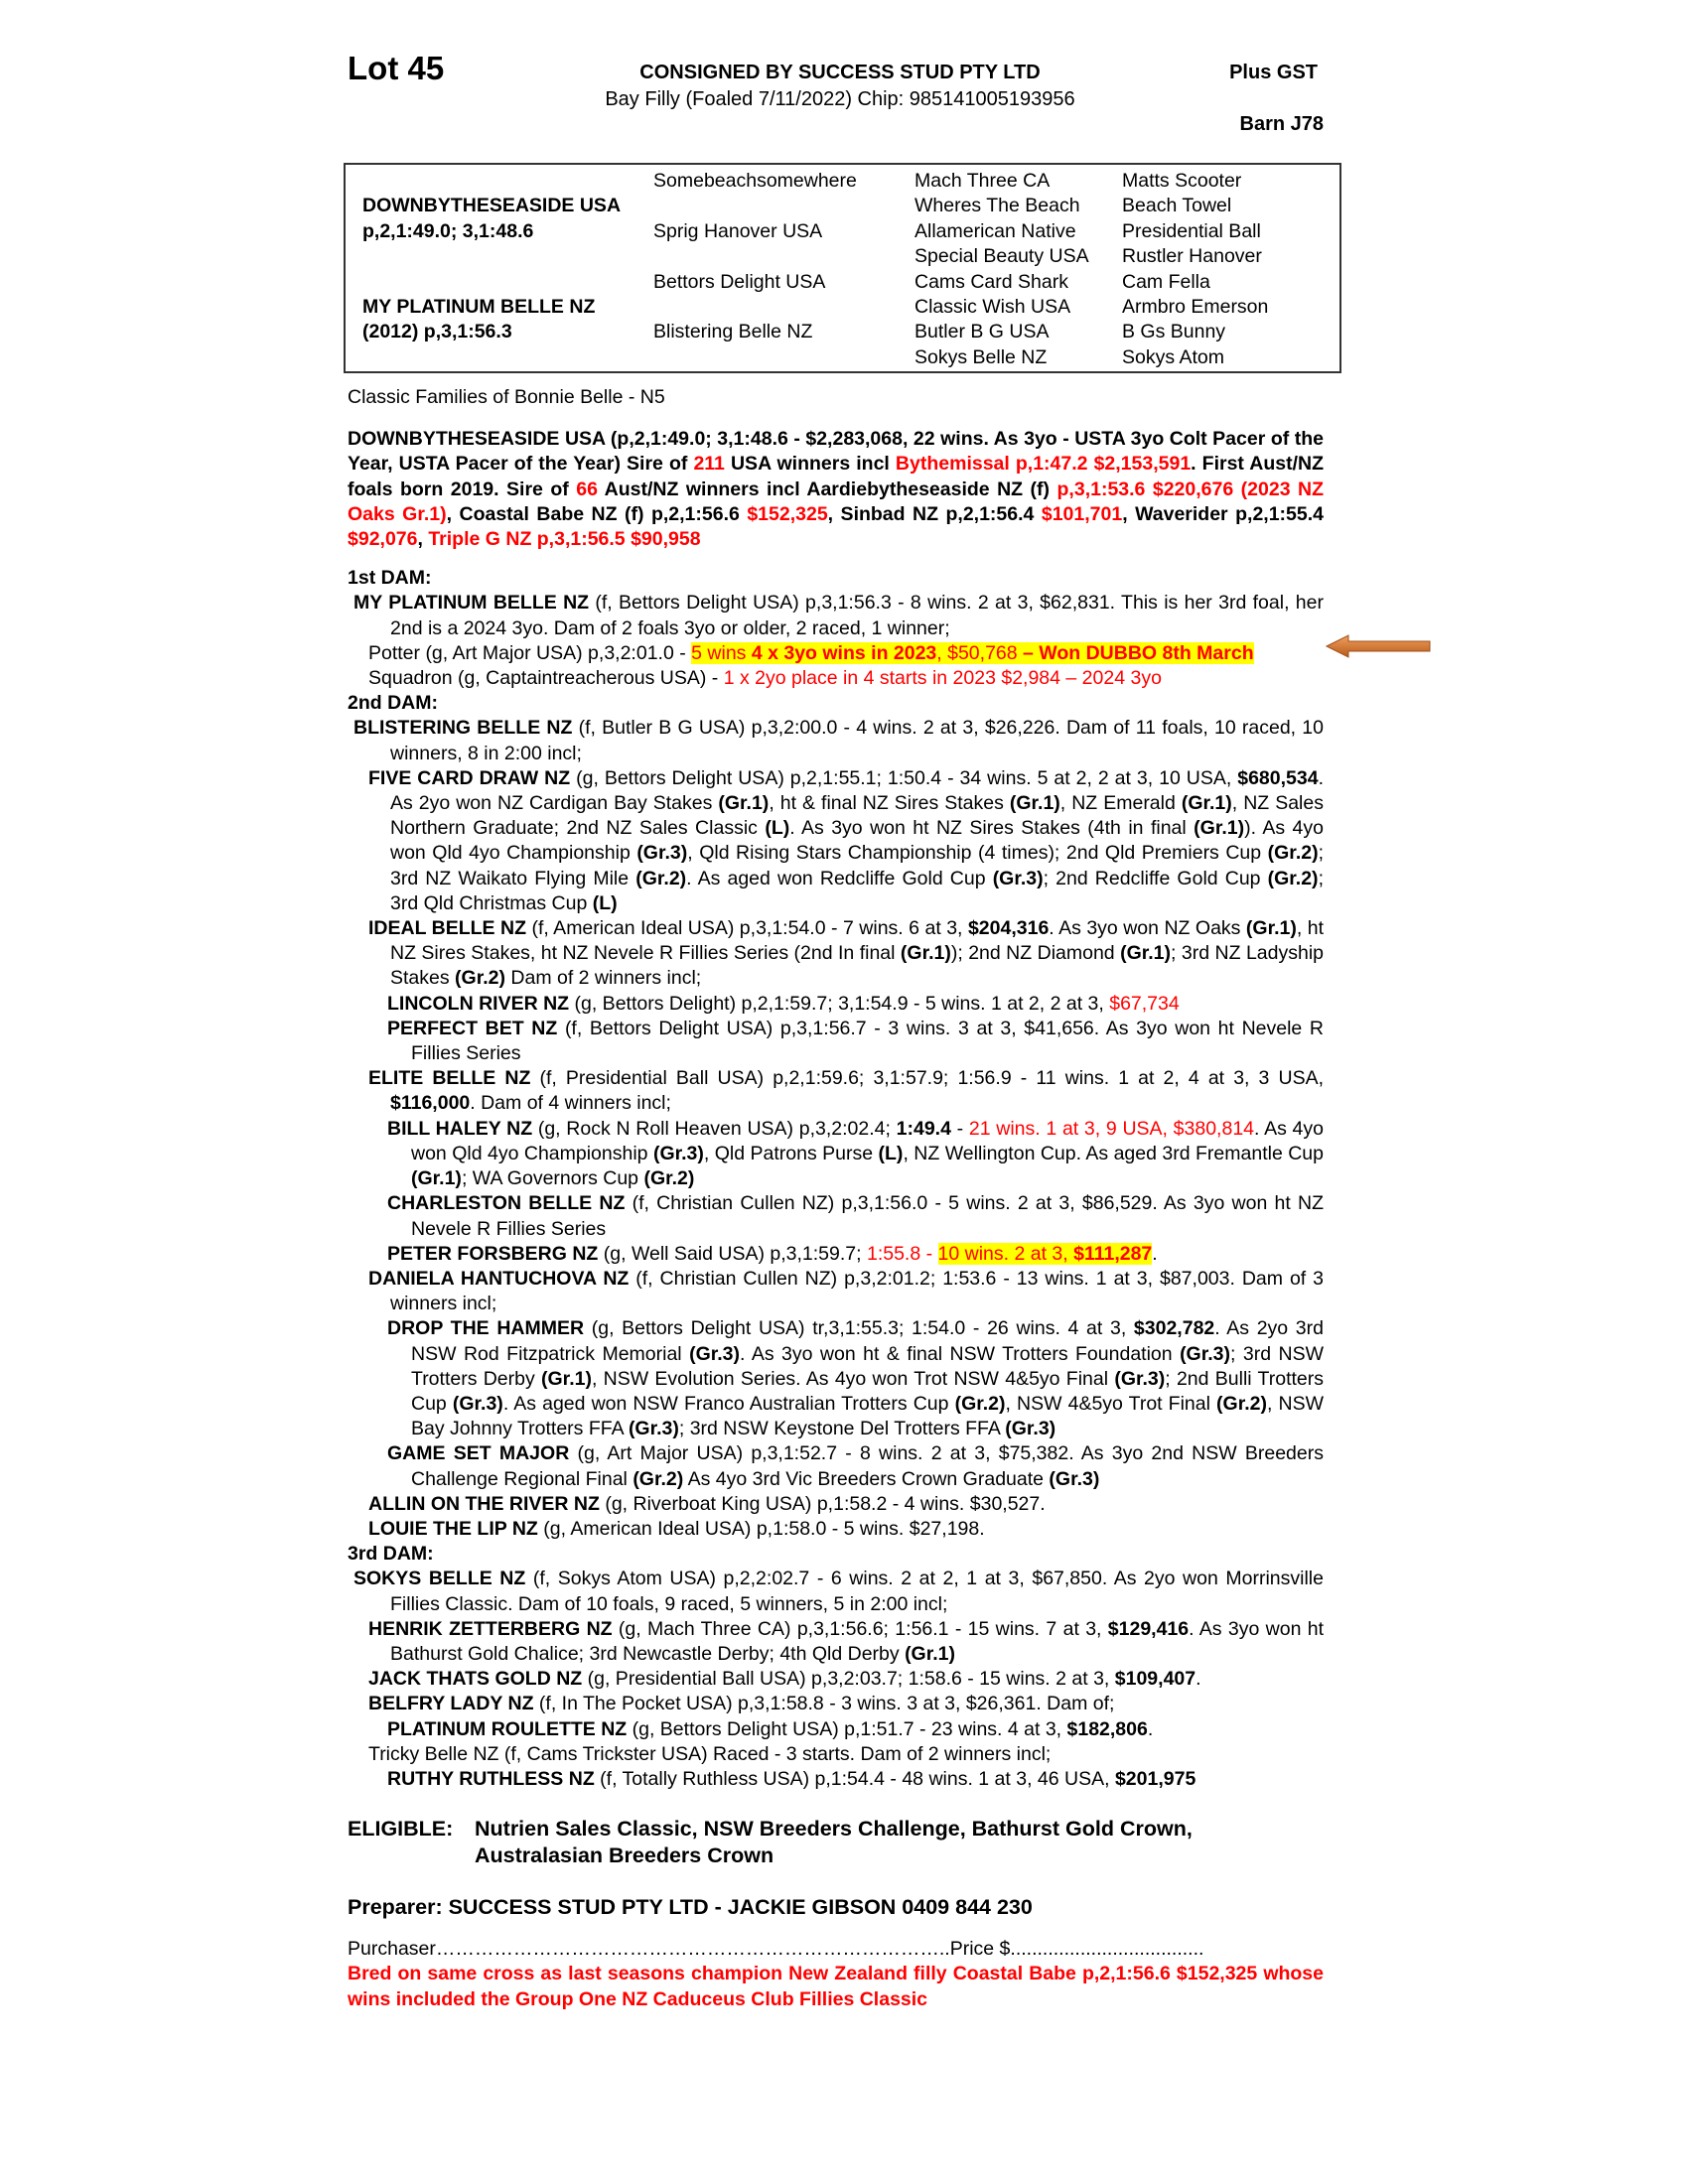 This screenshot has width=1688, height=2184. I want to click on pedigree-ancestor: Wheres The Beach, so click(997, 206).